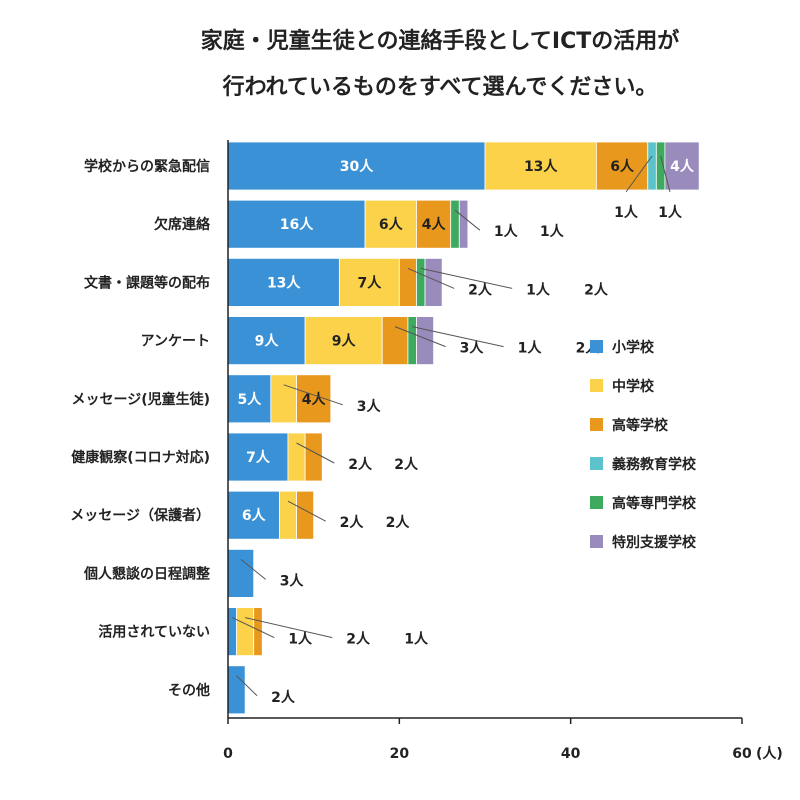 Image resolution: width=800 pixels, height=800 pixels. I want to click on title-line-1: 家庭・児童生徒との連絡手段としてICTの活用が, so click(440, 41).